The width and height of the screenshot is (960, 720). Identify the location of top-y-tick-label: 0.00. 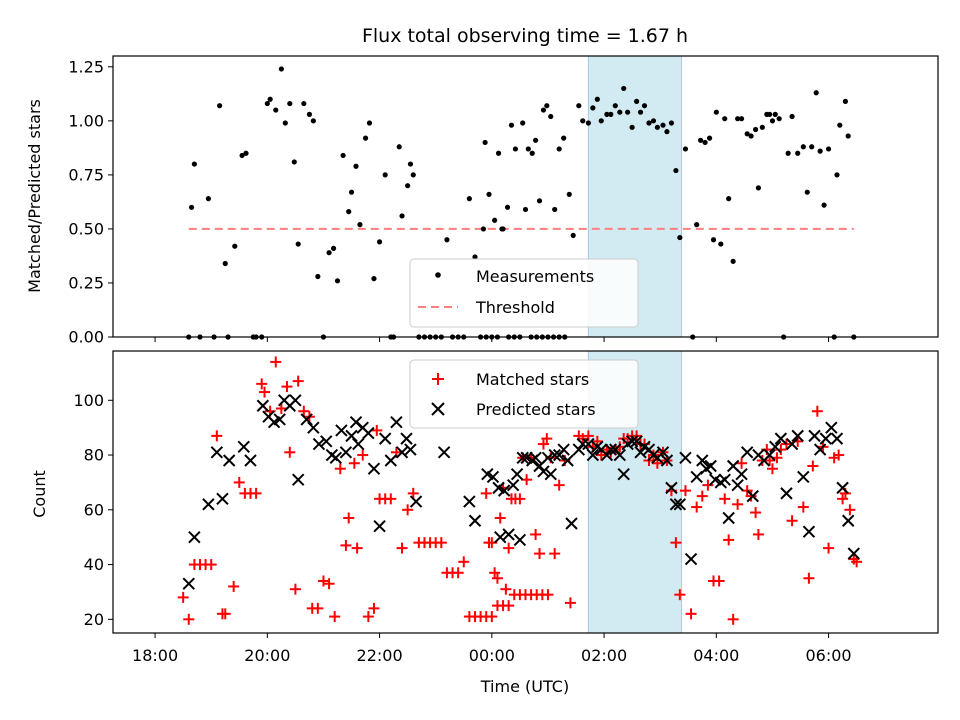
(86, 337).